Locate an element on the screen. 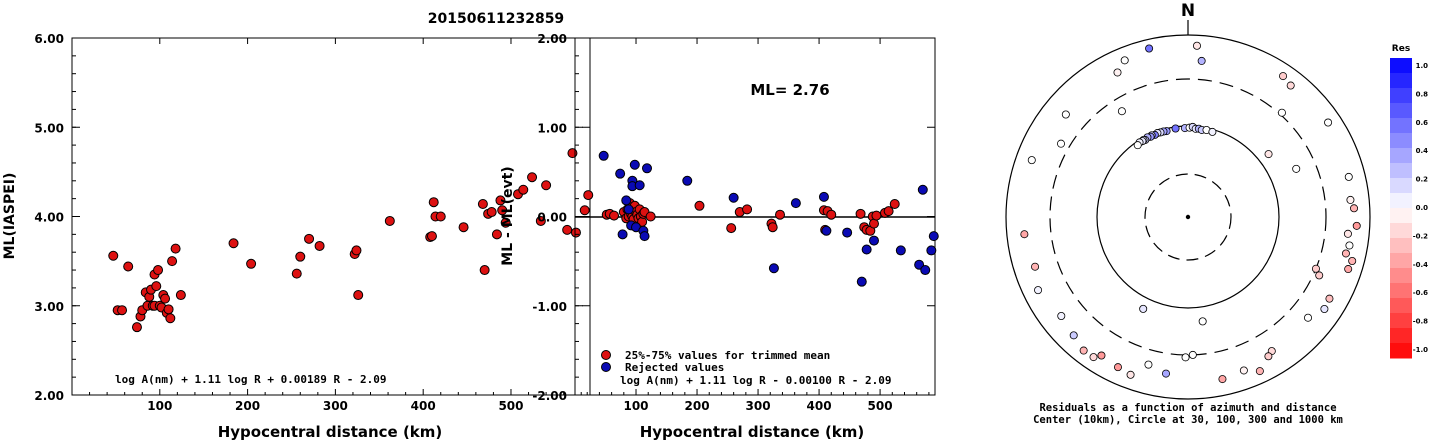 This screenshot has width=1437, height=441. mid-xtick-label: 300 is located at coordinates (758, 406).